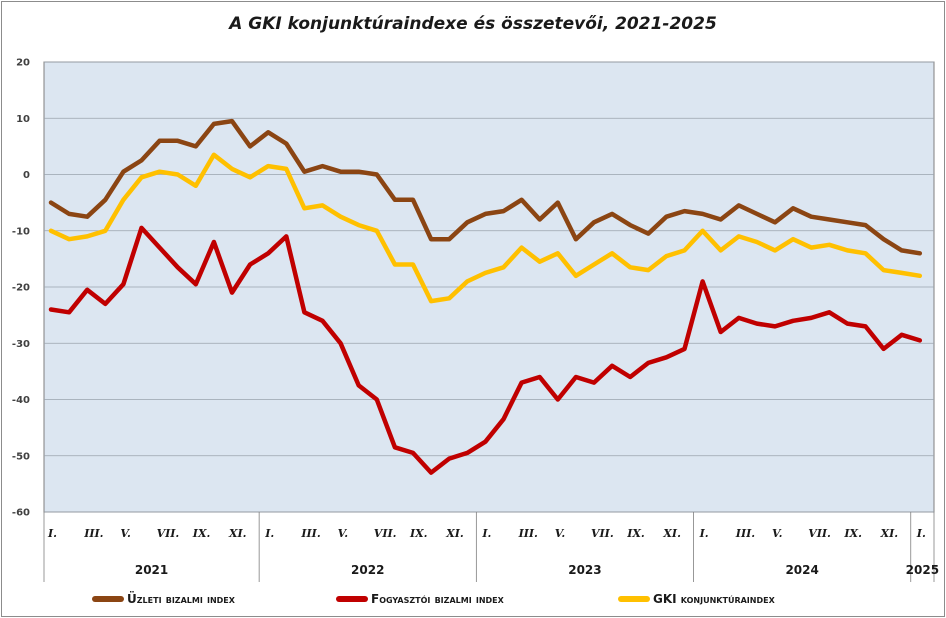 This screenshot has width=946, height=618. I want to click on y-tick-label: -60, so click(21, 513).